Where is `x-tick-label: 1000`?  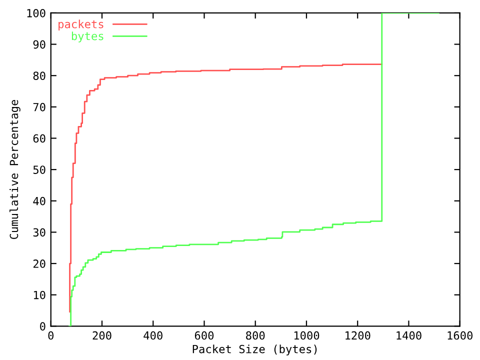 x-tick-label: 1000 is located at coordinates (307, 335).